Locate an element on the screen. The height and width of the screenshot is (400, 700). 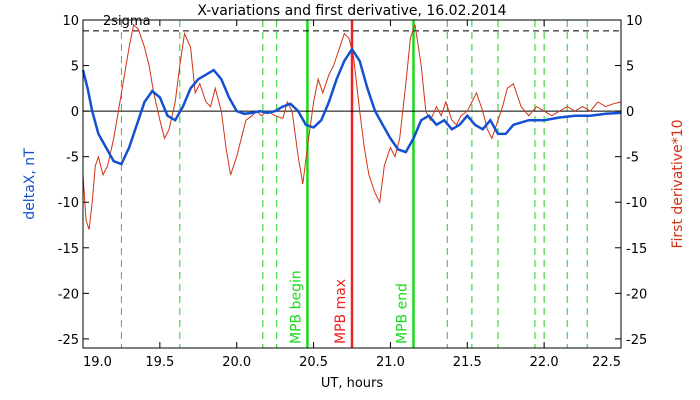
x-tick-label: 22.5 is located at coordinates (606, 362).